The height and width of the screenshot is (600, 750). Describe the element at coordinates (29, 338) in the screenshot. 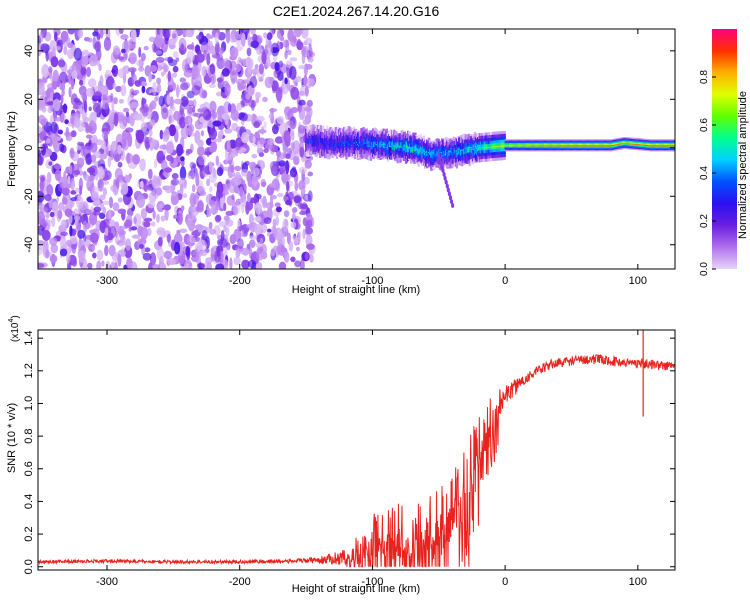

I see `snr-y-tick-label: 1.4` at that location.